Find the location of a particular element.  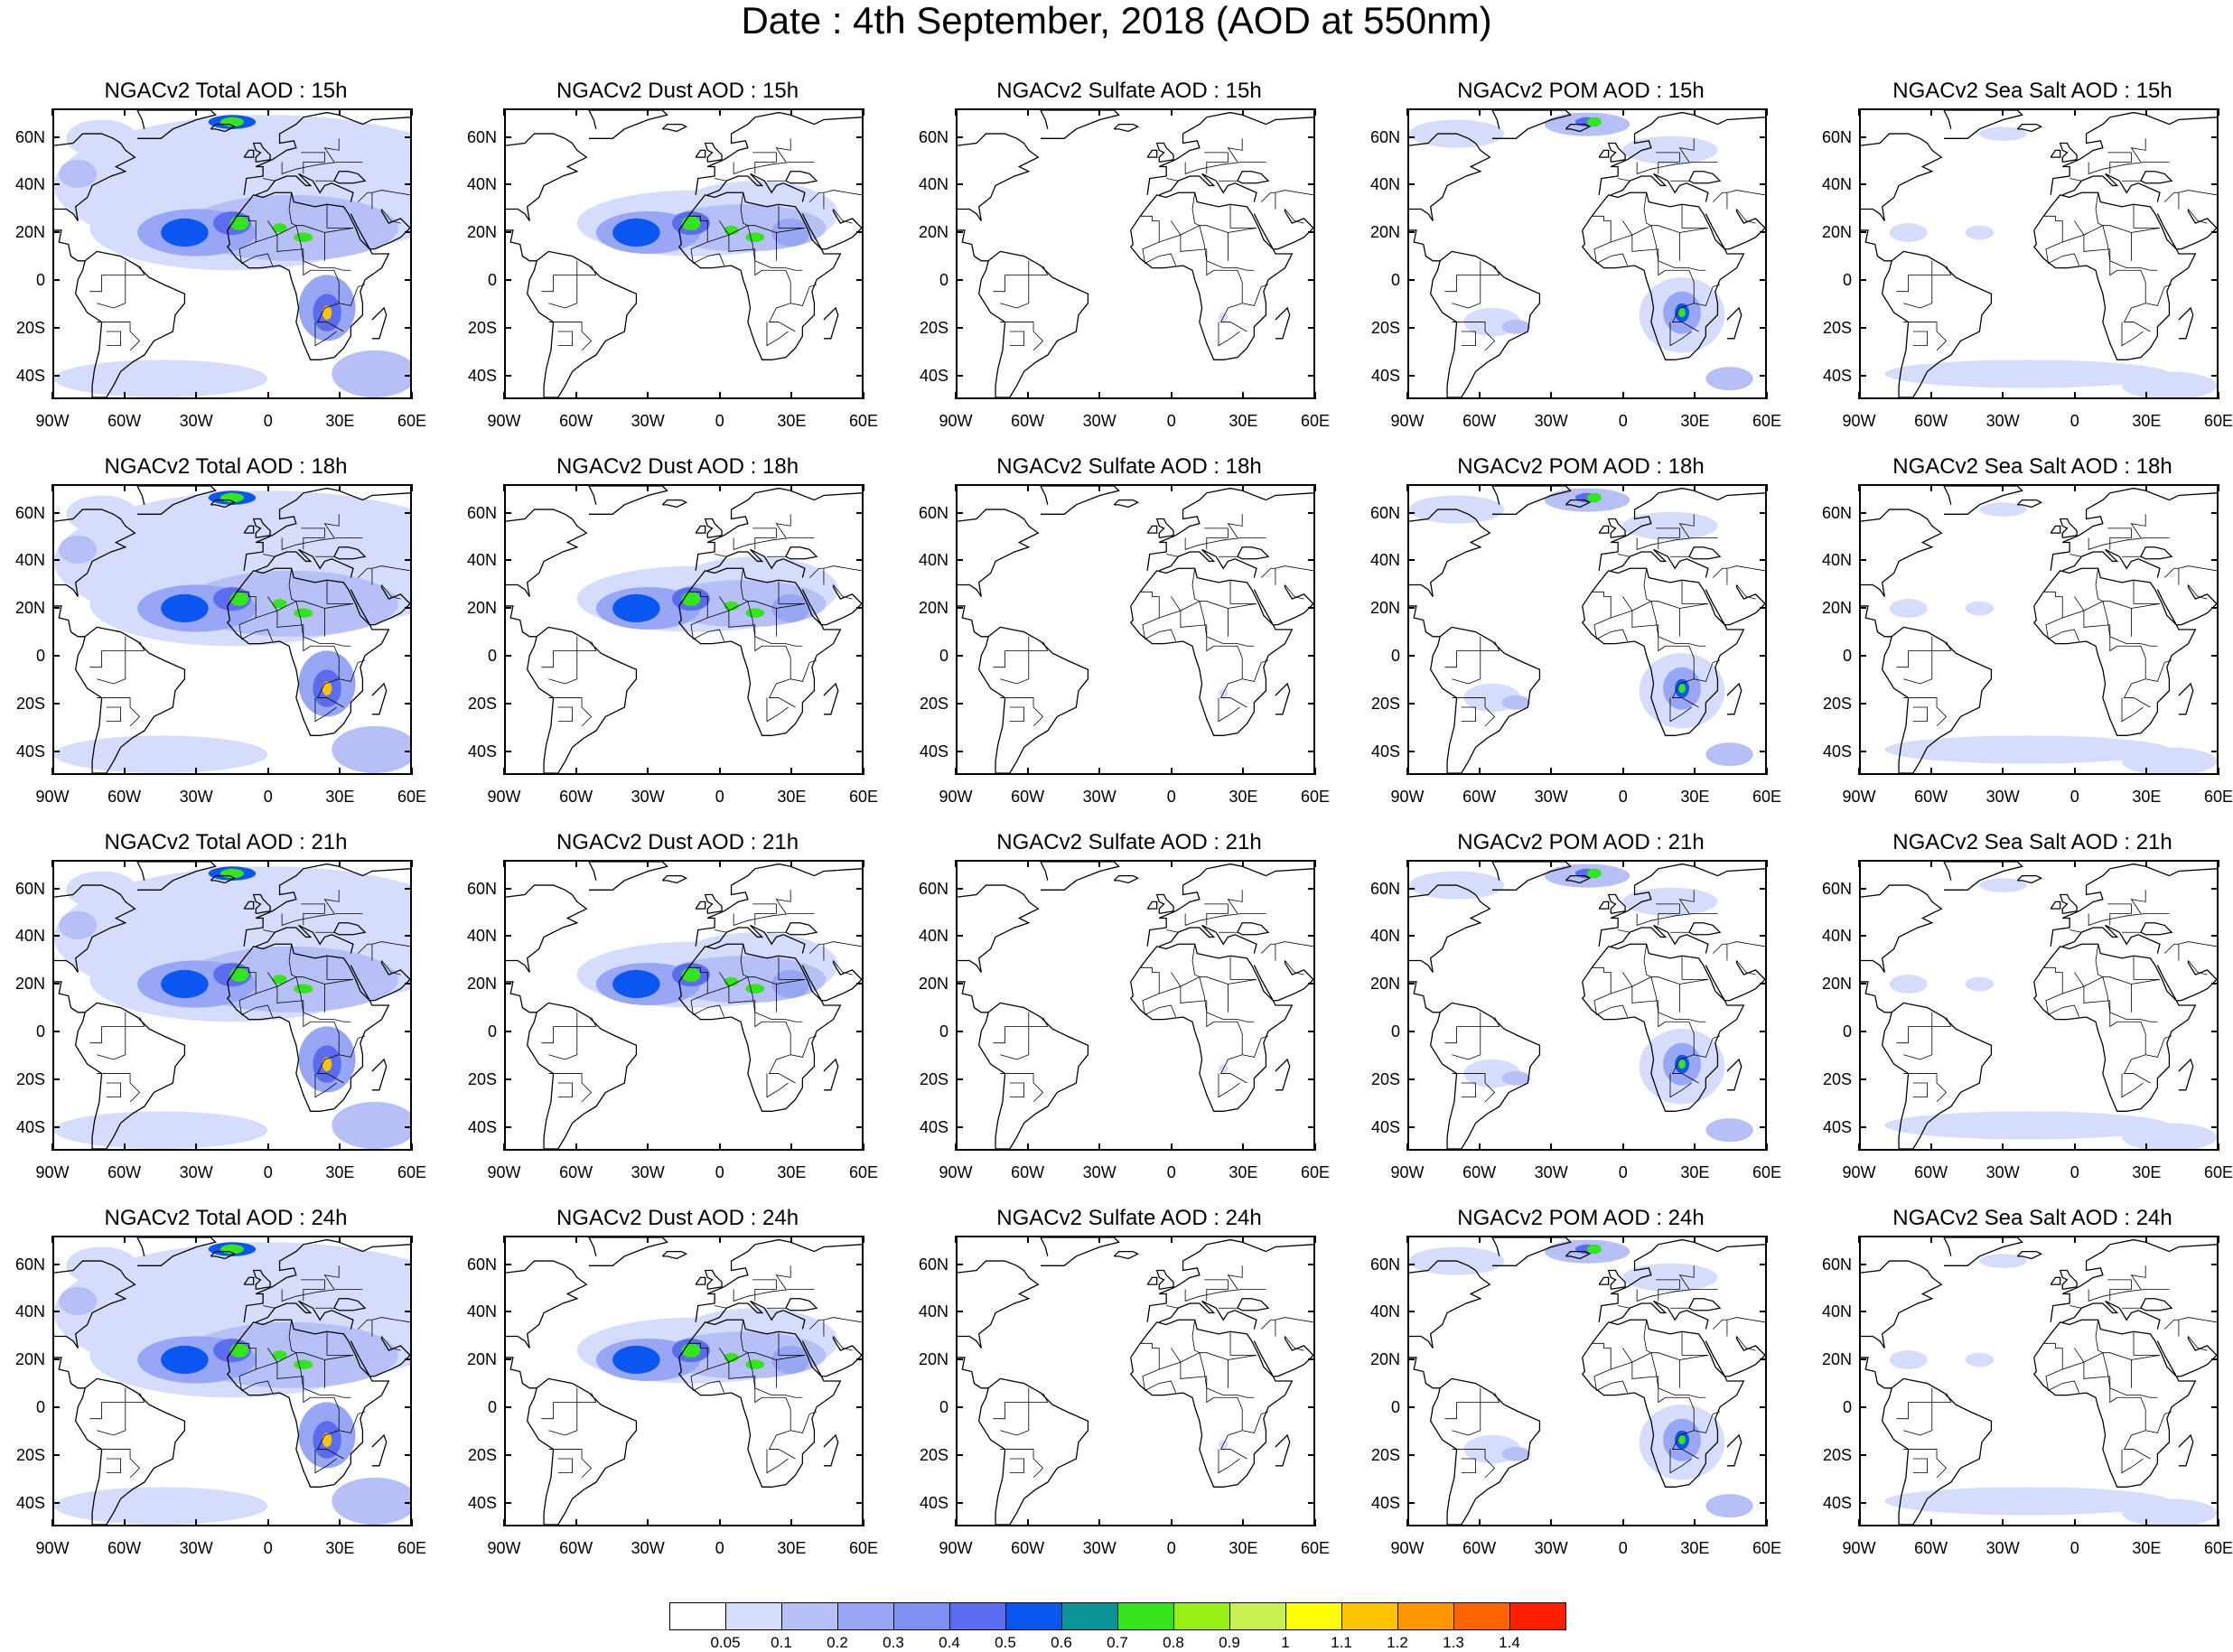

panel-title: NGACv2 Dust AOD : 24h is located at coordinates (677, 1218).